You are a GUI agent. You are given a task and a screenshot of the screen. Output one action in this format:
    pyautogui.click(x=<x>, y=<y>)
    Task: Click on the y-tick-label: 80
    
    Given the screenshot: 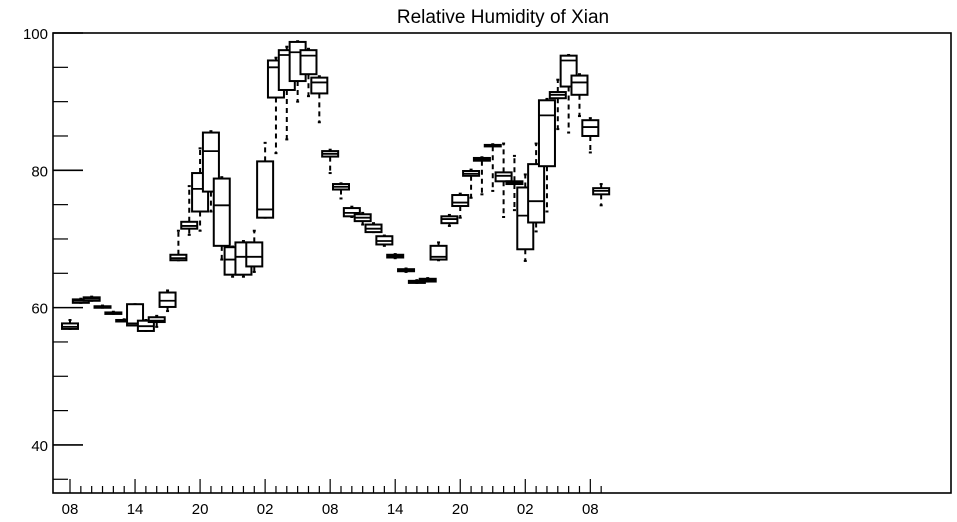 What is the action you would take?
    pyautogui.click(x=39, y=171)
    